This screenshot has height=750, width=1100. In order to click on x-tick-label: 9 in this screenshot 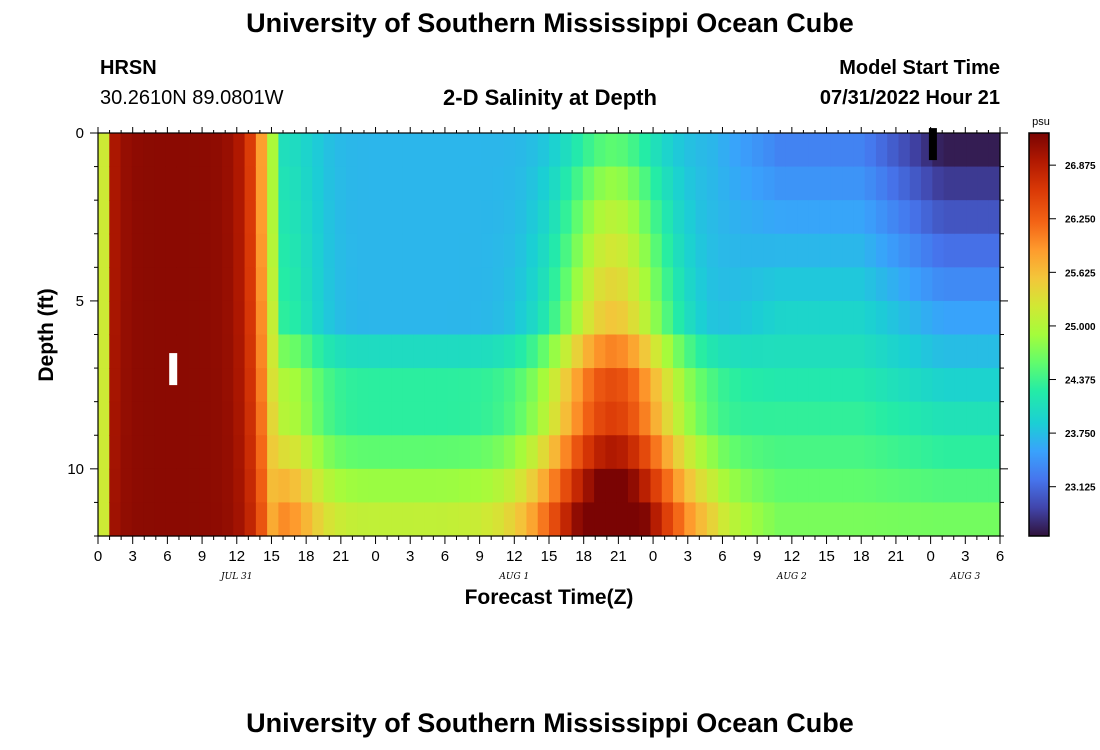, I will do `click(757, 556)`.